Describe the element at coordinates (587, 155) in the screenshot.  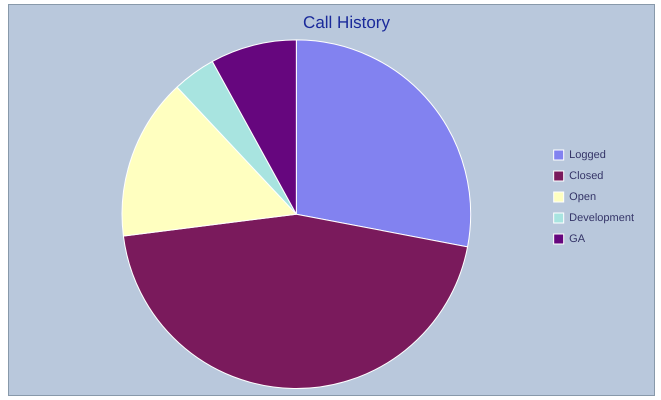
I see `legend-label: Logged` at that location.